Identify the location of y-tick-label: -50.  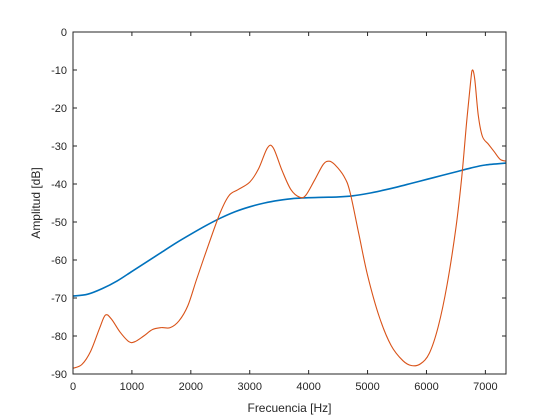
(59, 223).